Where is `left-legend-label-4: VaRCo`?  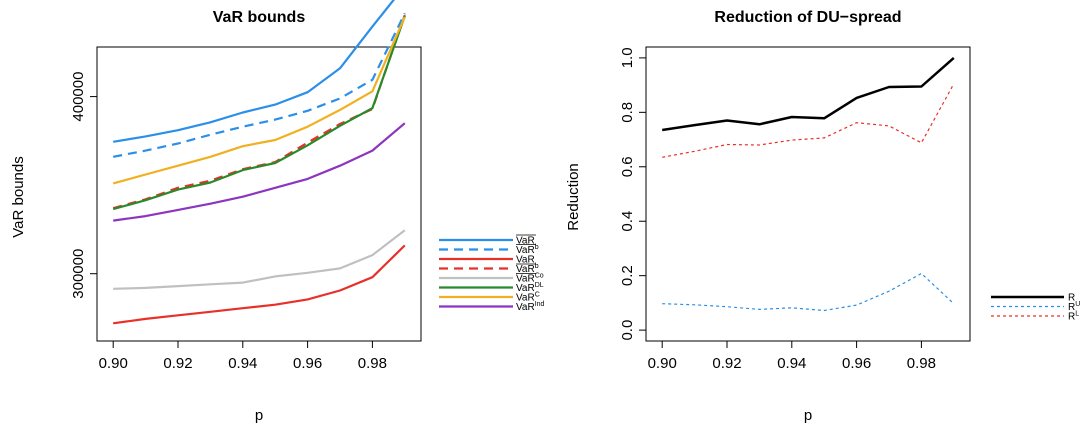
left-legend-label-4: VaRCo is located at coordinates (530, 279).